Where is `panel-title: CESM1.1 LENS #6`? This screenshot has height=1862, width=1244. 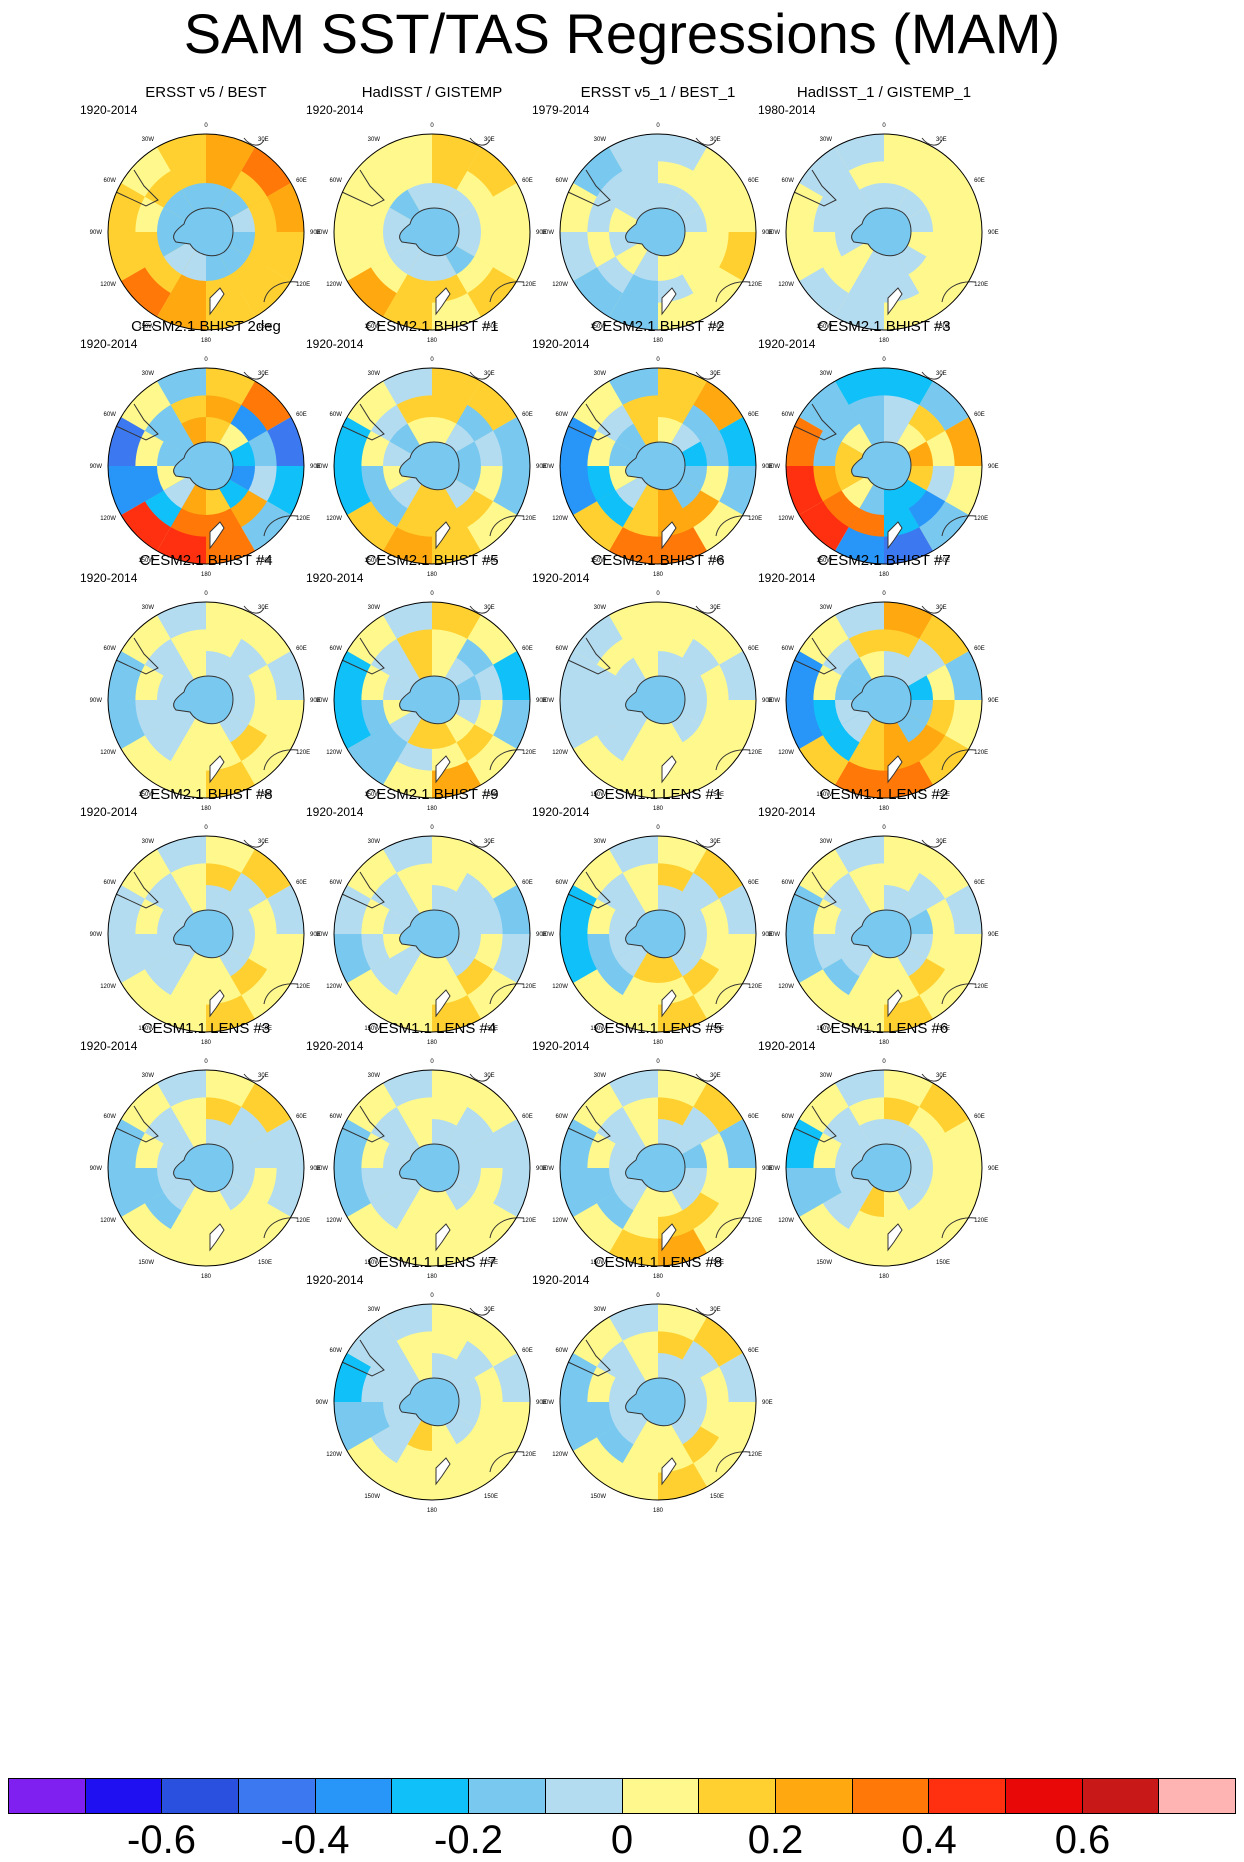
panel-title: CESM1.1 LENS #6 is located at coordinates (884, 1028).